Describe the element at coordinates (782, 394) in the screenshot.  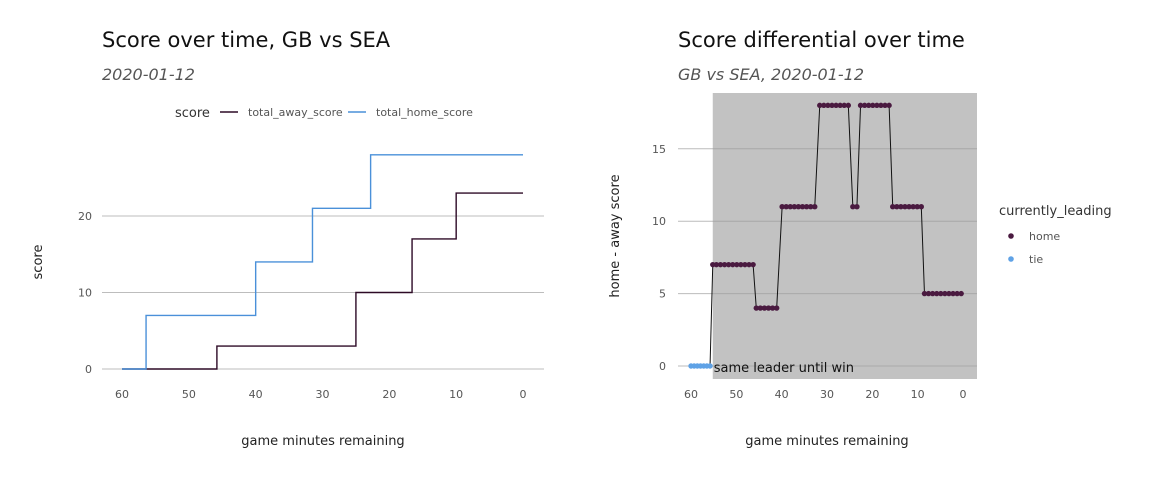
I see `right-x-tick-label: 40` at that location.